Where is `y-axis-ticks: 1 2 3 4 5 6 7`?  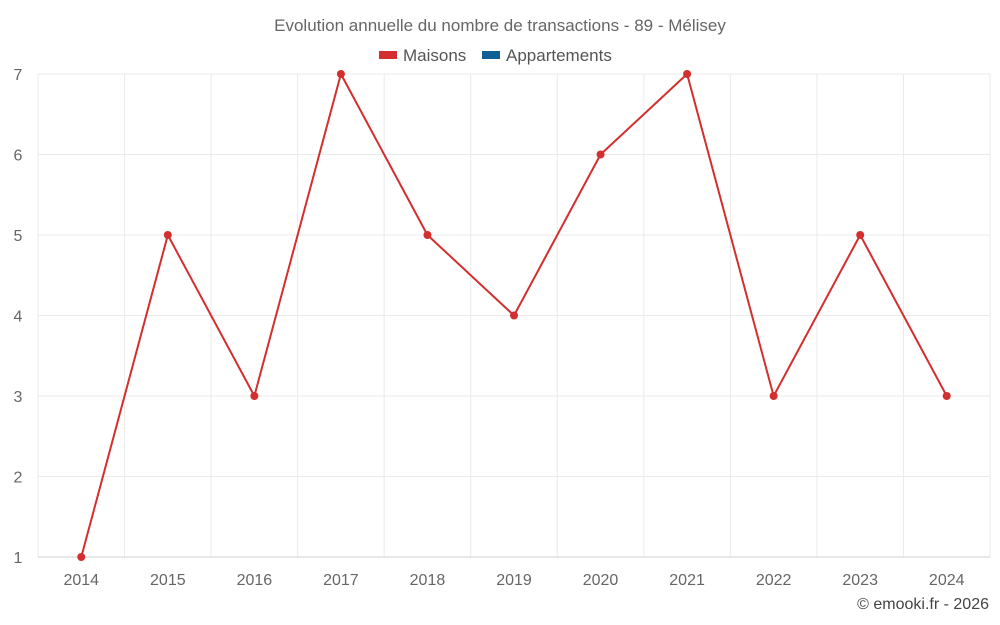 y-axis-ticks: 1 2 3 4 5 6 7 is located at coordinates (18, 317).